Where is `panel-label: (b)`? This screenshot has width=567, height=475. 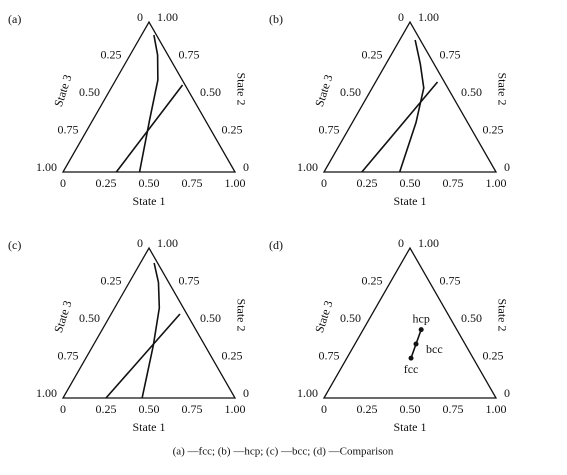
panel-label: (b) is located at coordinates (276, 19).